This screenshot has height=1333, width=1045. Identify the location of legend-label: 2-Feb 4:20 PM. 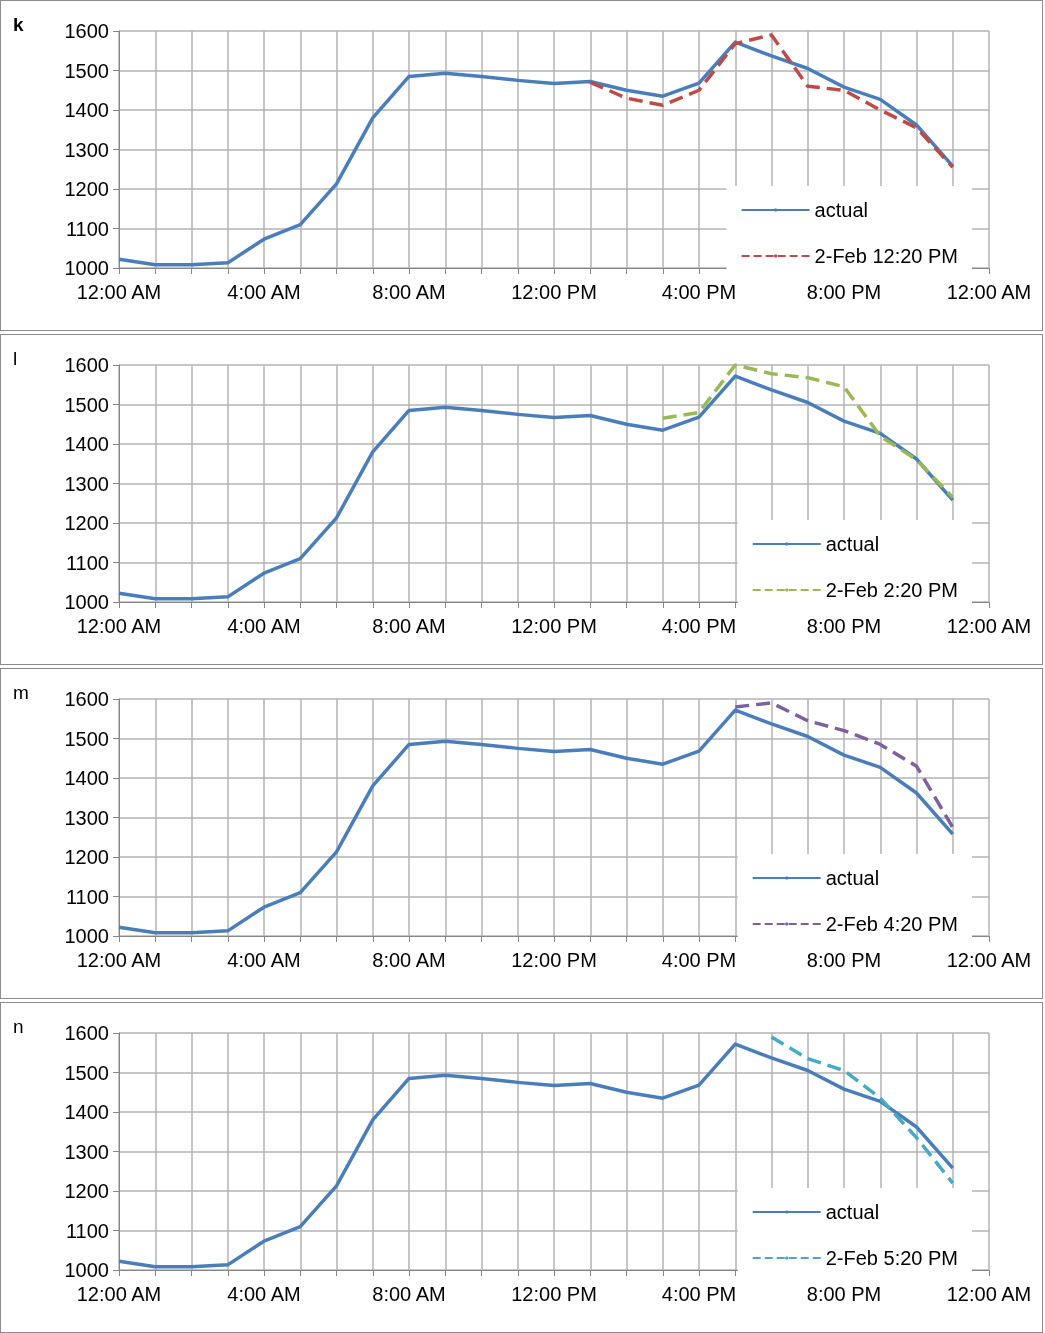
(892, 924).